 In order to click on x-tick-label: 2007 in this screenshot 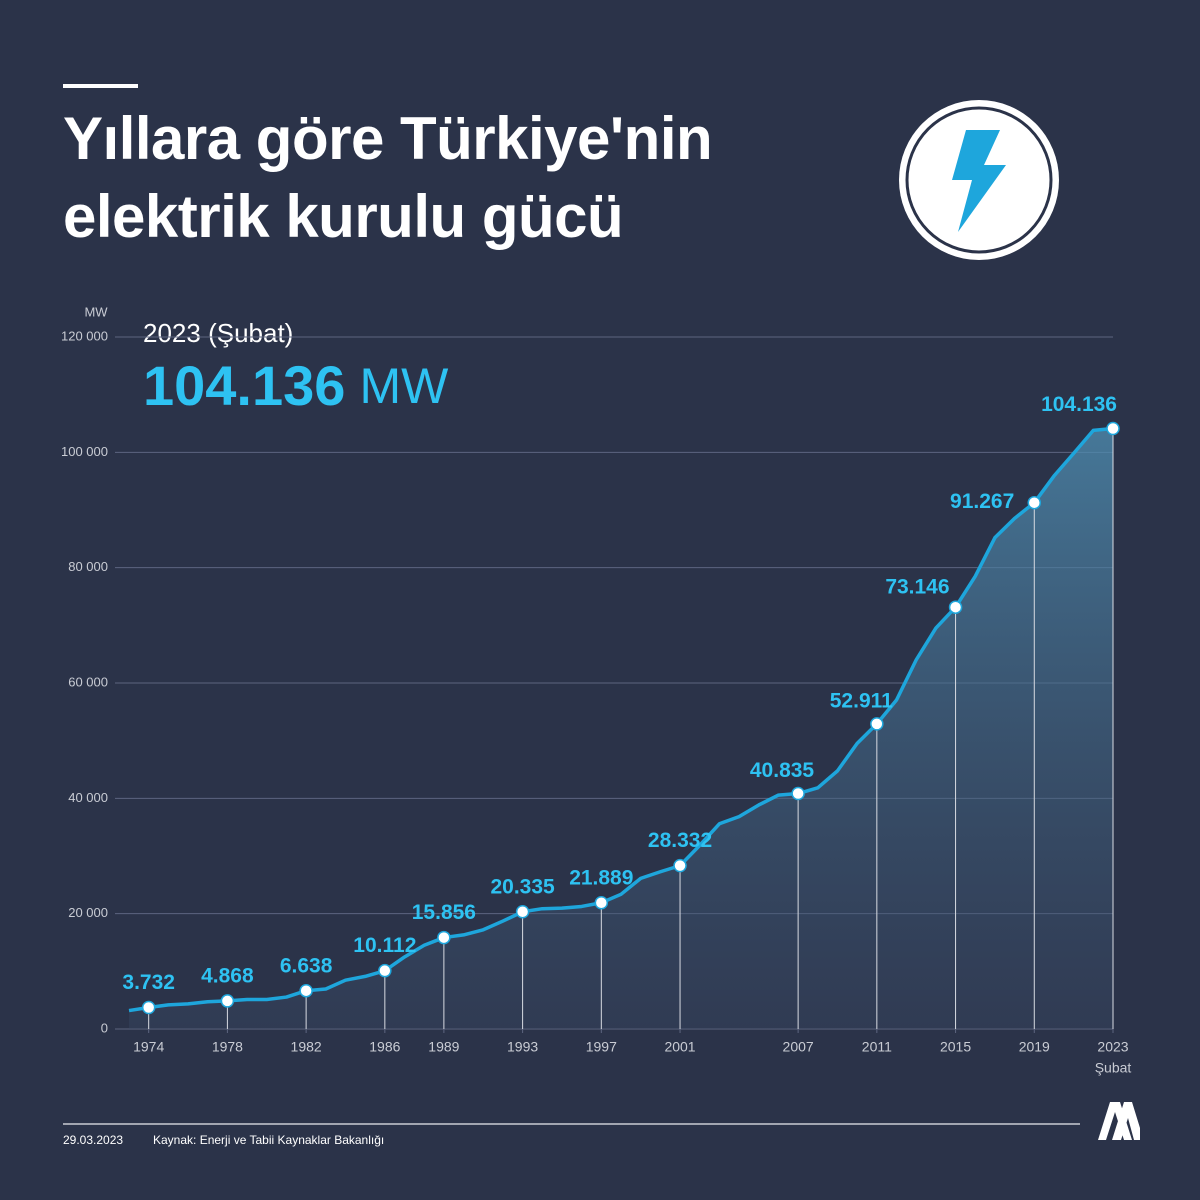, I will do `click(798, 1047)`.